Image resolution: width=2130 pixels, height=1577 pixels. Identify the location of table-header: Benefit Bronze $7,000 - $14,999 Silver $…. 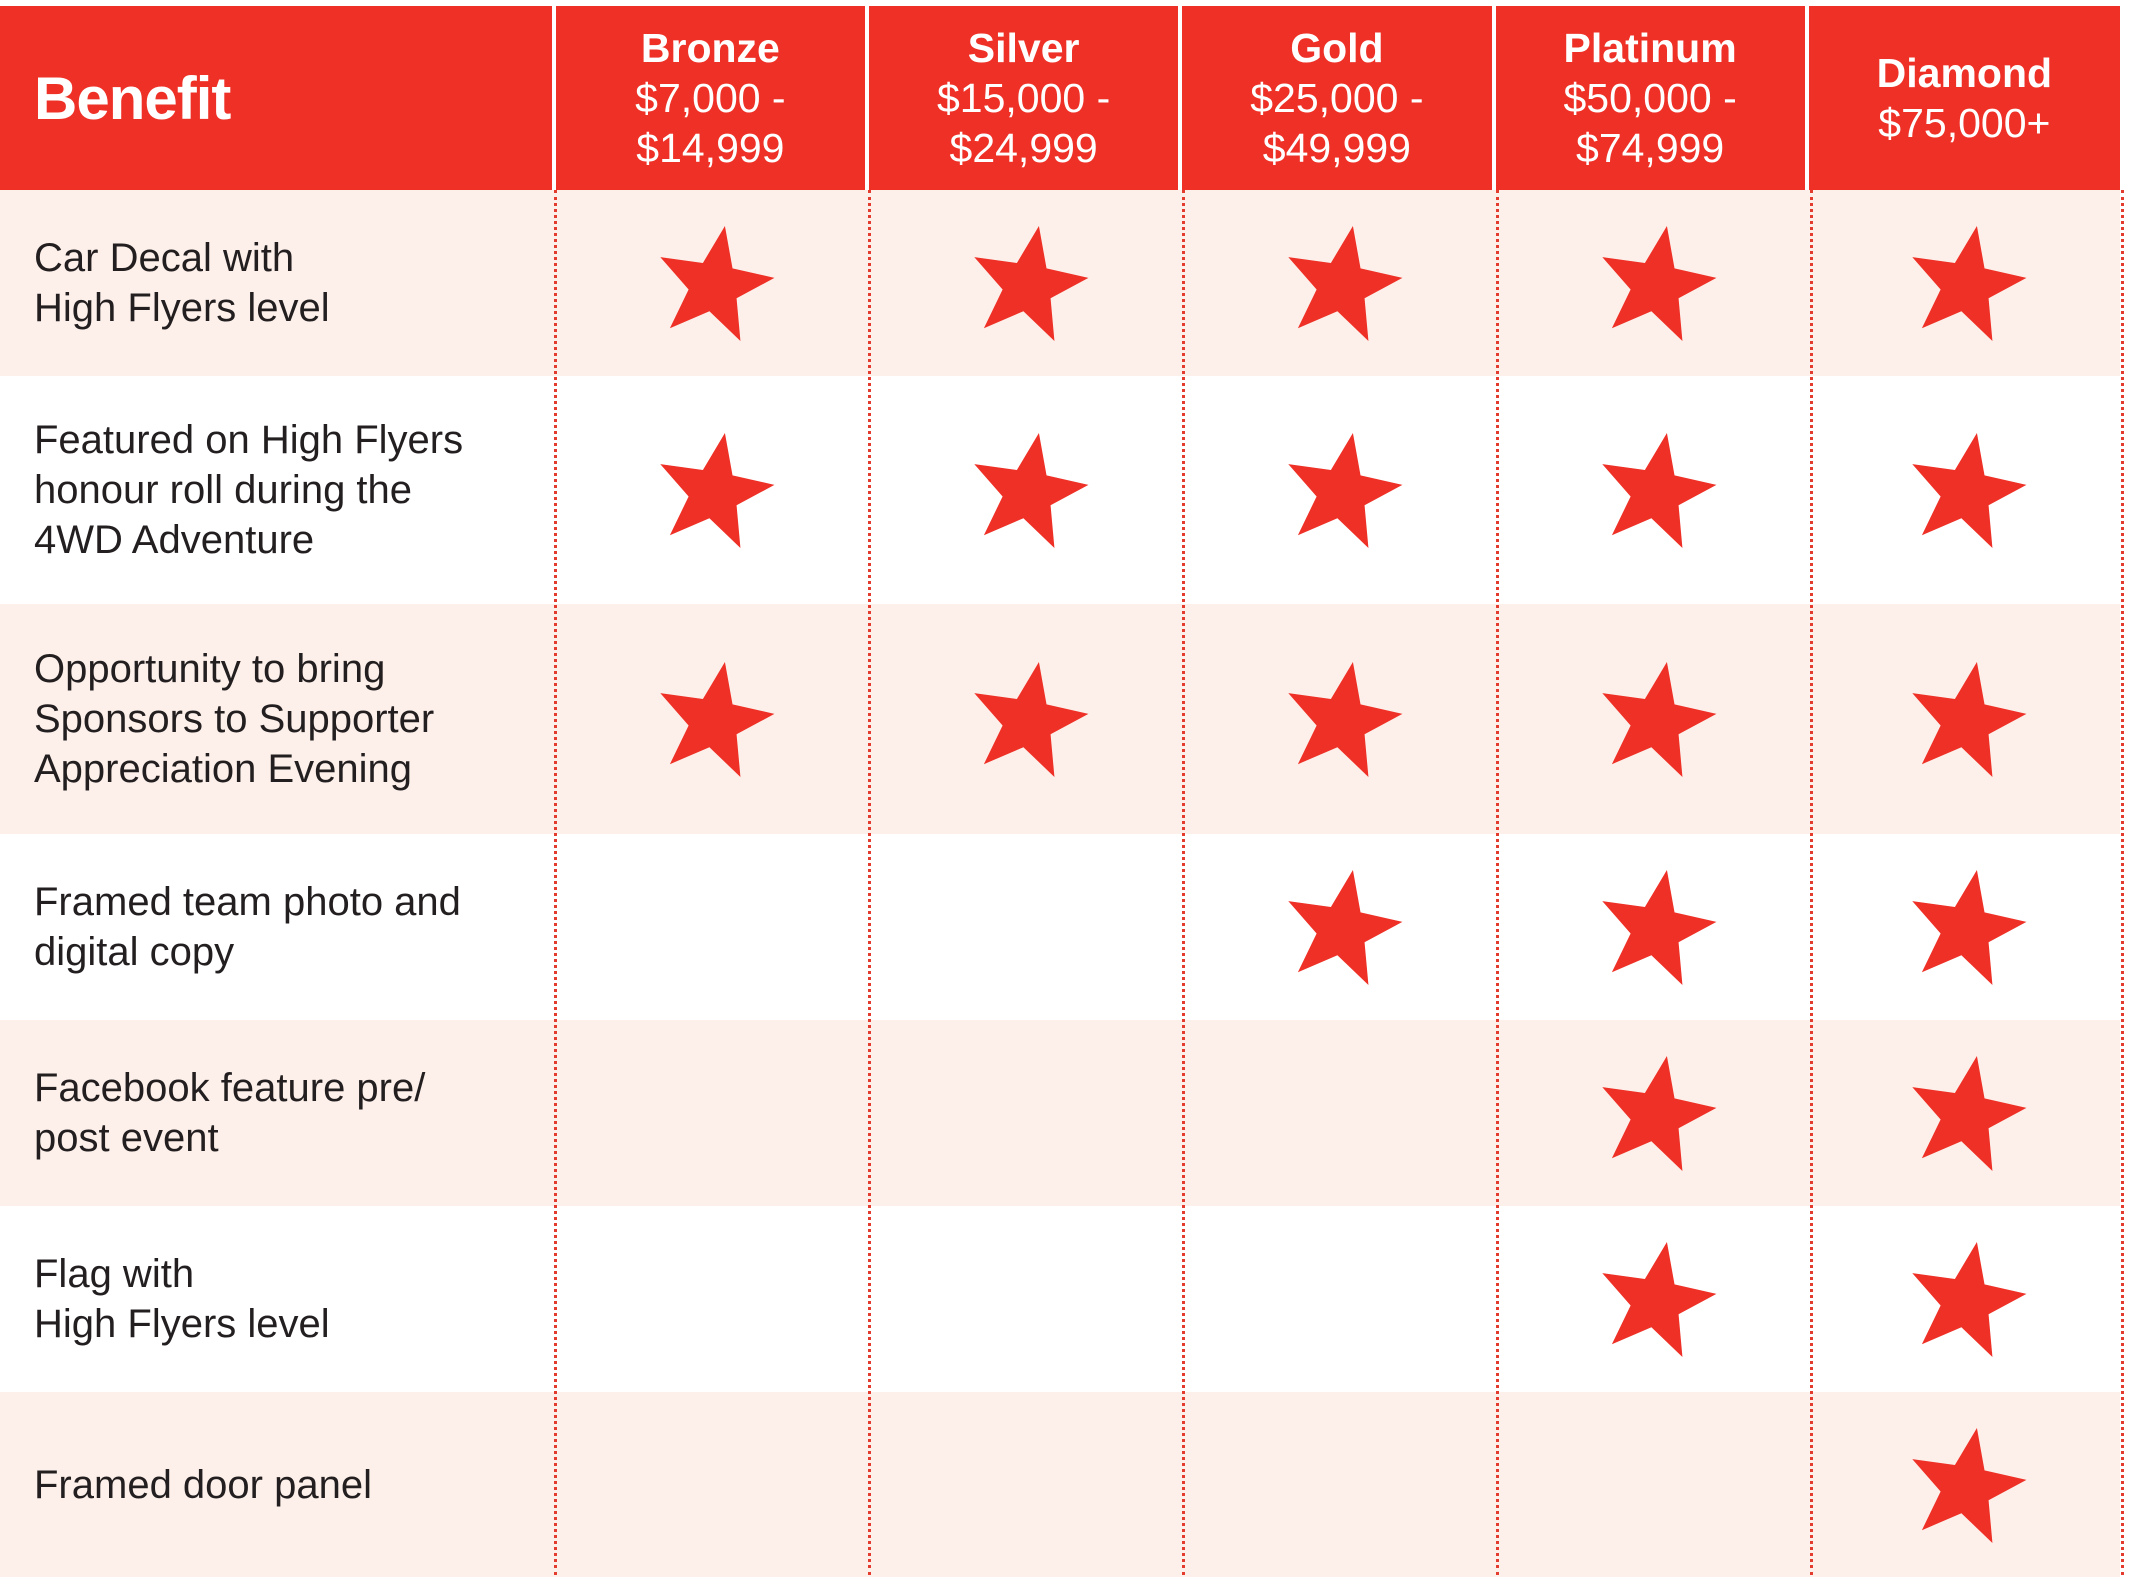
(1060, 98).